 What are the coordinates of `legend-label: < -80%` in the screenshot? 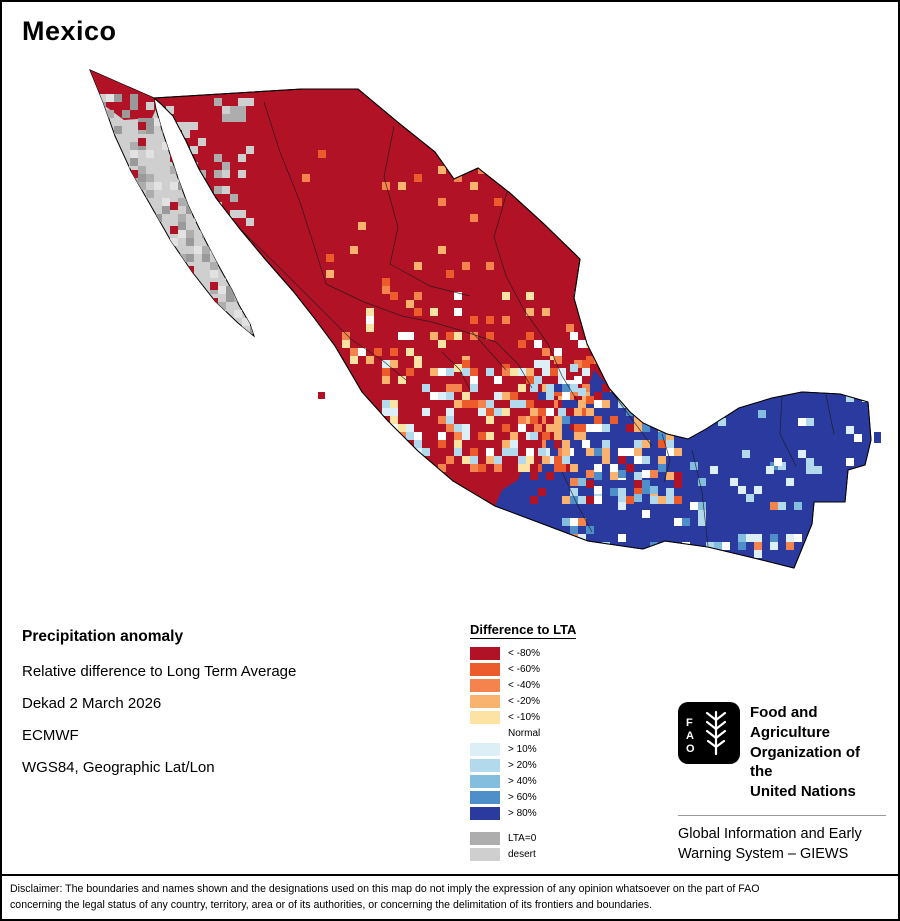 It's located at (524, 653).